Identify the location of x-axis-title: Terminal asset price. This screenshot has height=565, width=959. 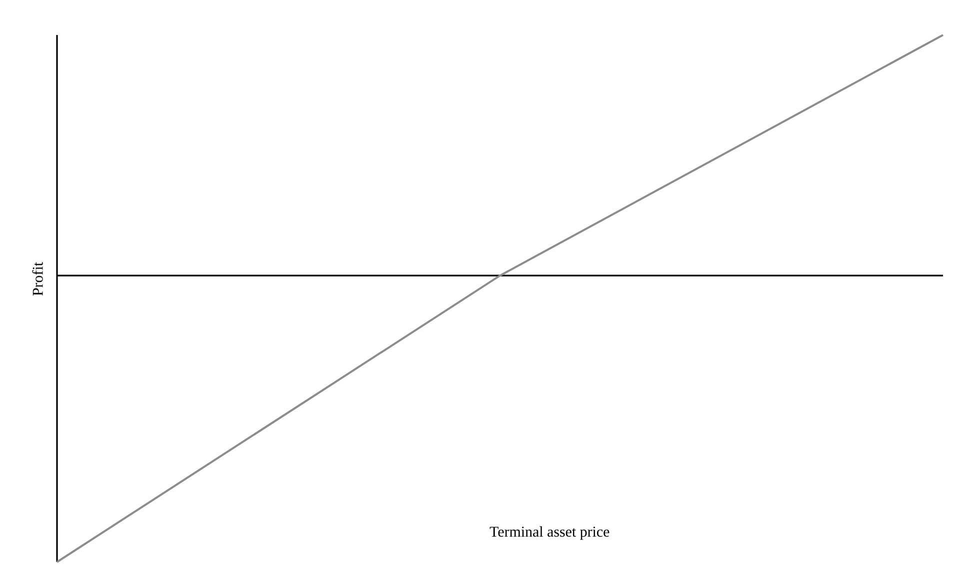
(550, 533).